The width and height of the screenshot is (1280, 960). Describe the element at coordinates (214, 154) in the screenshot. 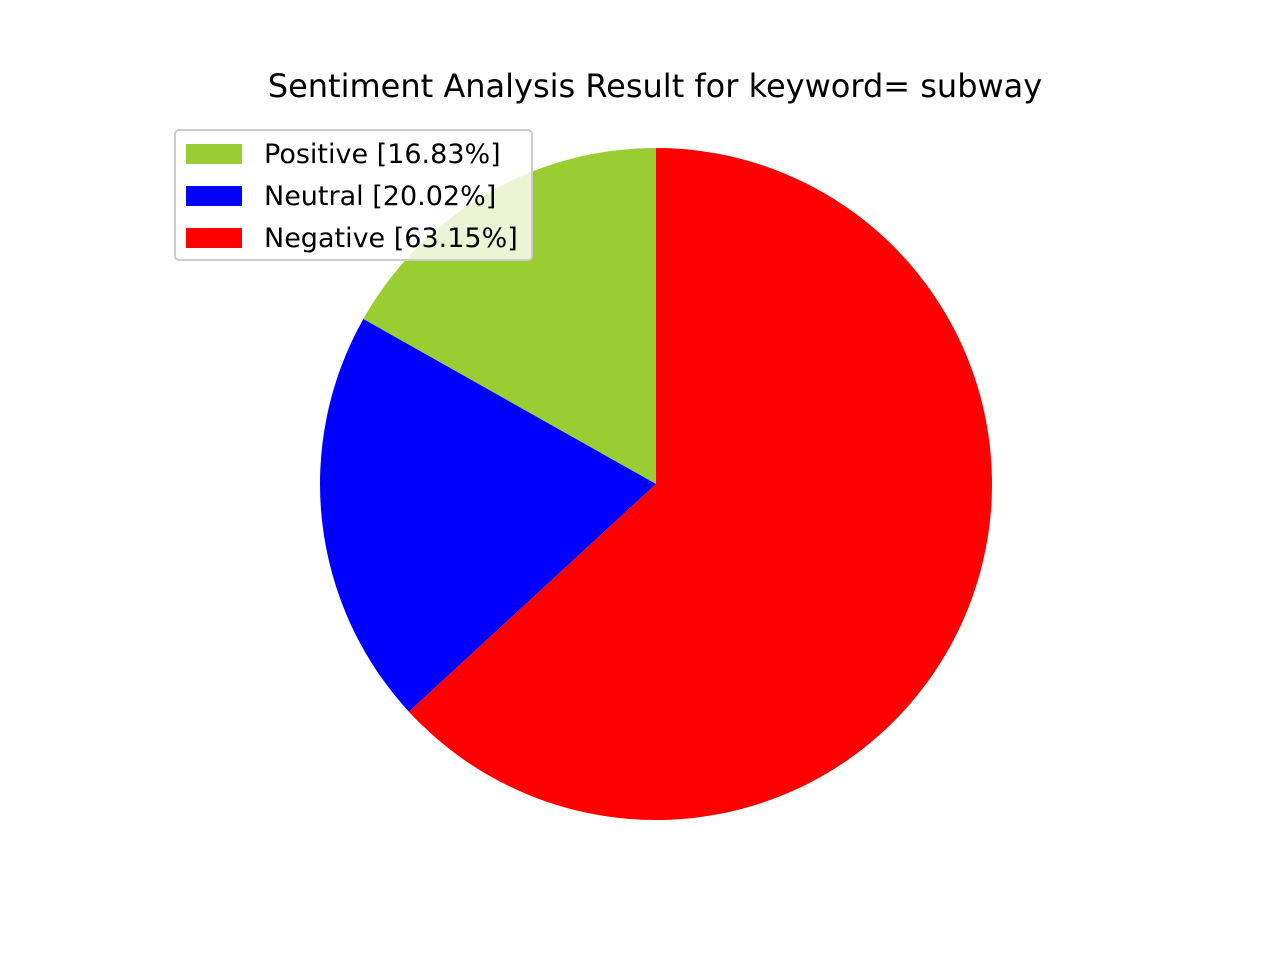

I see `legend-swatch-positive` at that location.